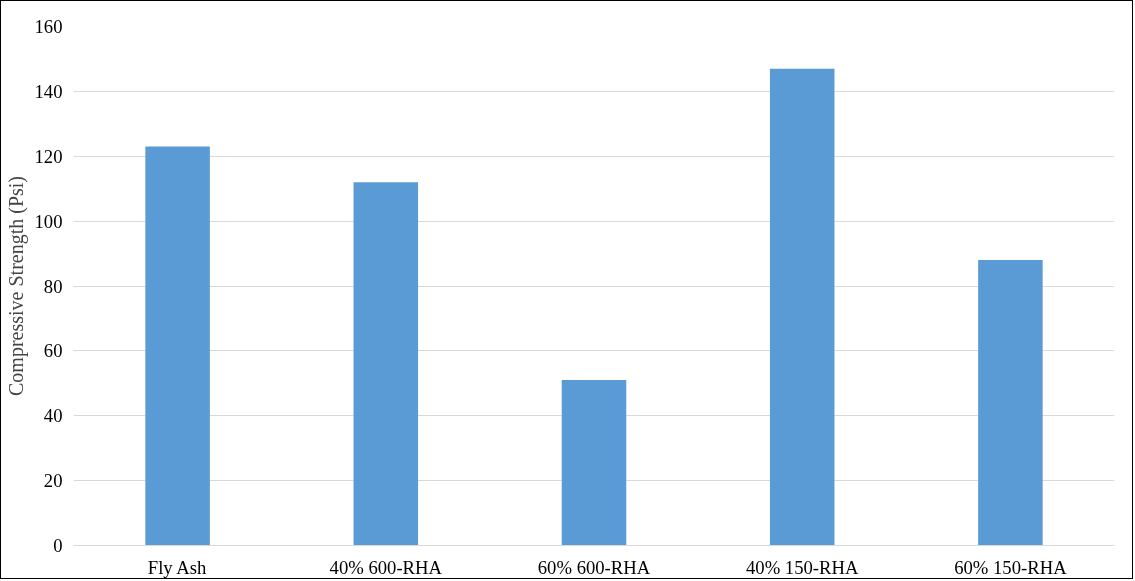  What do you see at coordinates (53, 351) in the screenshot?
I see `y-tick-label: 60` at bounding box center [53, 351].